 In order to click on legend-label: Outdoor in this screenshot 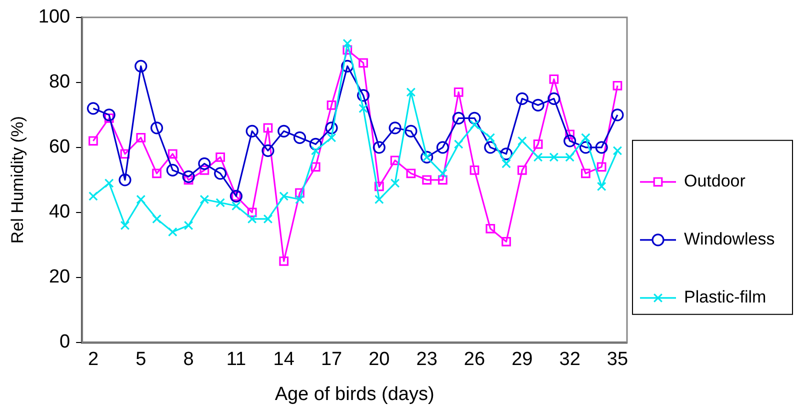, I will do `click(715, 181)`.